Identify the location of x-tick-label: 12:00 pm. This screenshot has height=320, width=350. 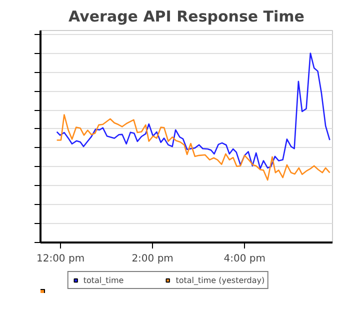
(60, 259).